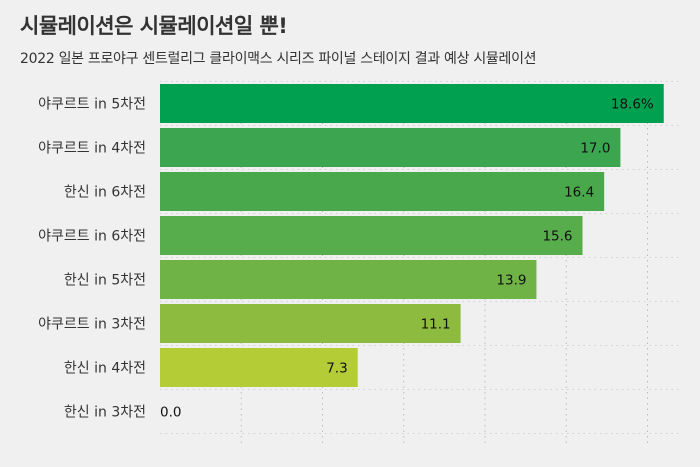  Describe the element at coordinates (92, 325) in the screenshot. I see `category-label: 야쿠르트 in 3차전` at that location.